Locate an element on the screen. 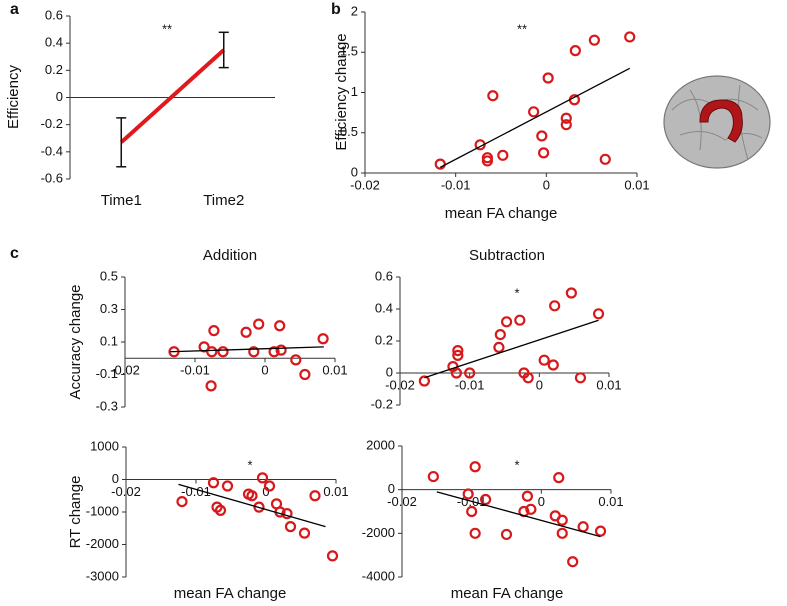 This screenshot has height=606, width=787. y-tick-label: 1000 is located at coordinates (104, 445).